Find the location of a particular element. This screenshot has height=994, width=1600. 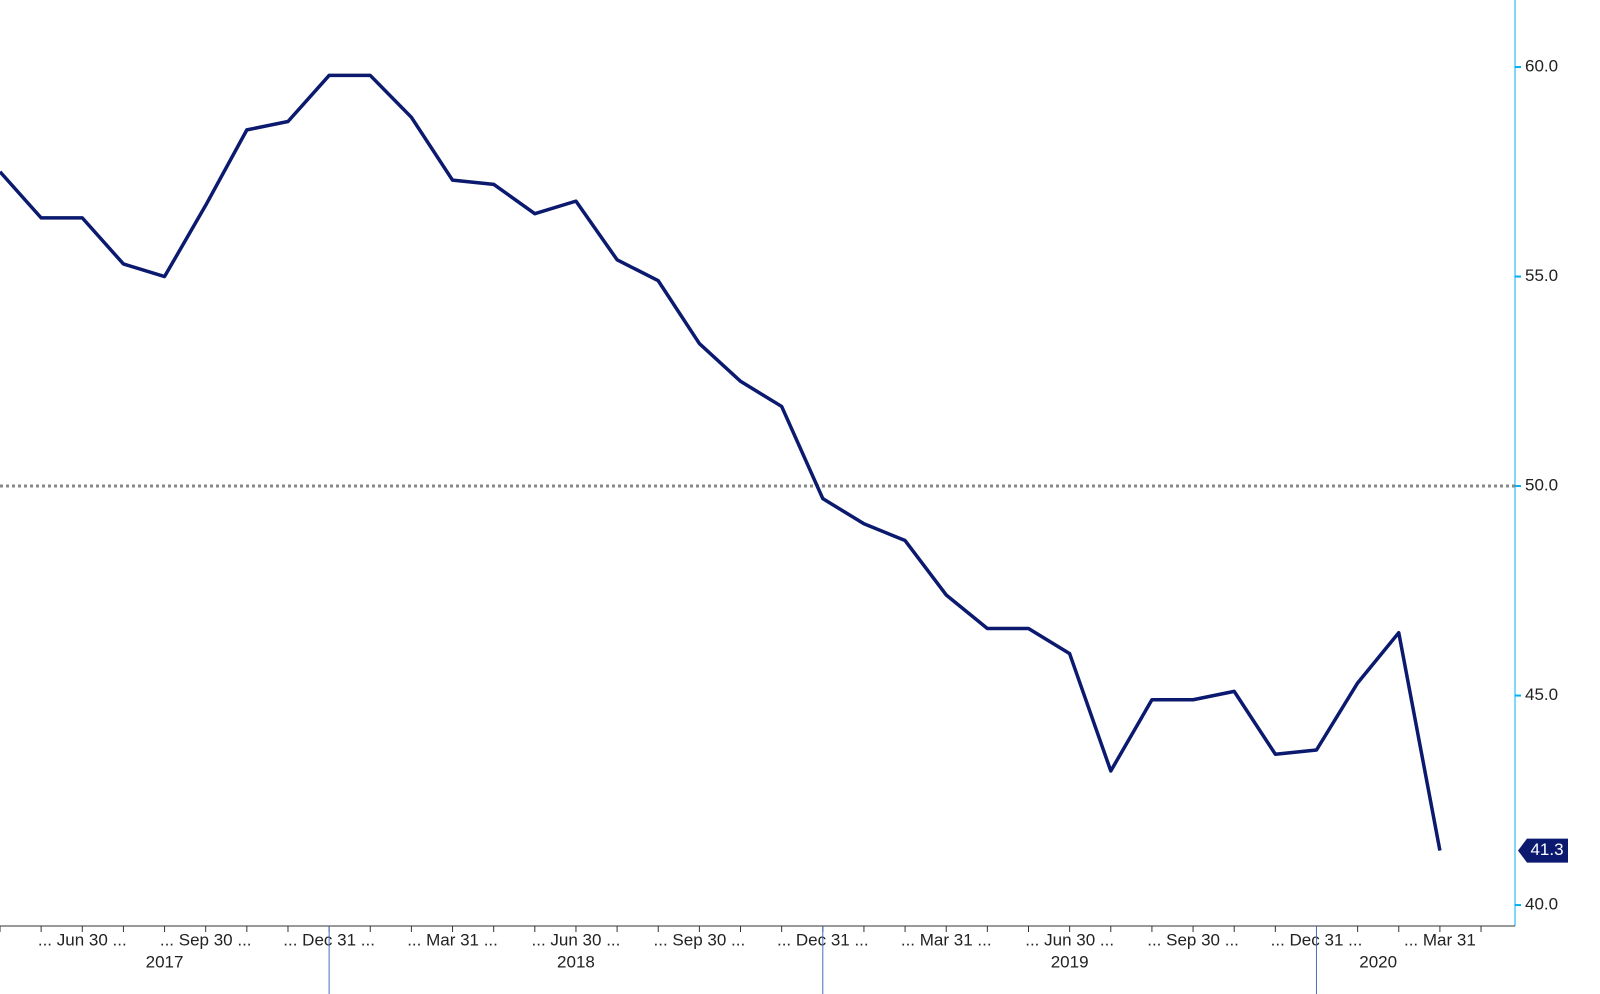

year-label: 2020 is located at coordinates (1378, 961).